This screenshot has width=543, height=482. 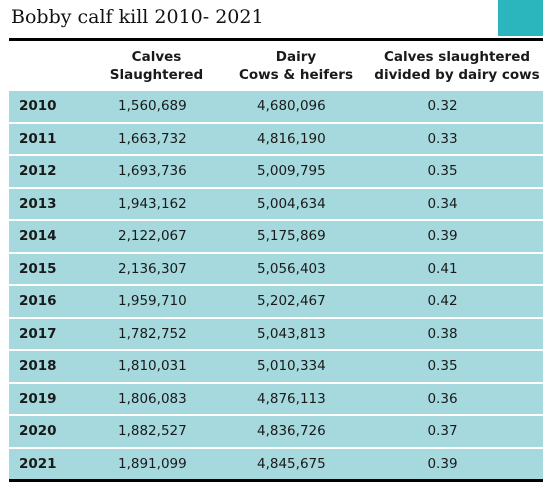 I want to click on table-row: 2011 1,663,732 4,816,190 0.33, so click(x=276, y=139).